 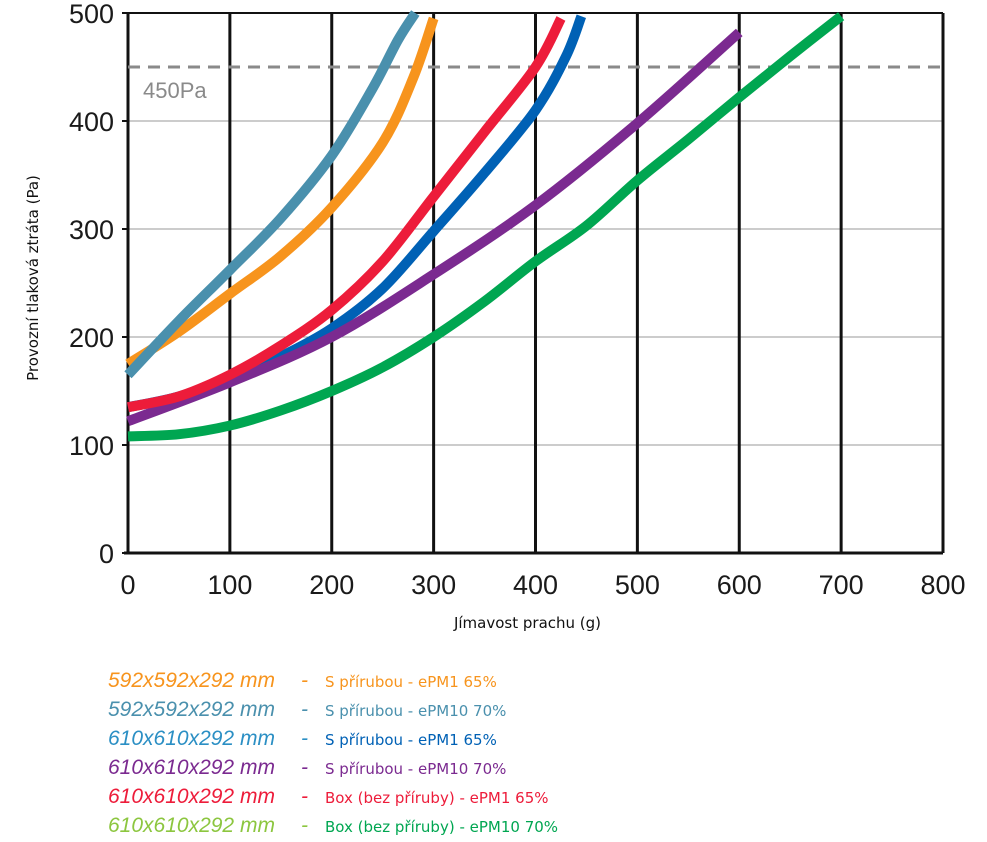 I want to click on legend-item-3: 610x610x292 mm - S přírubou - ePM1 65%, so click(x=333, y=738).